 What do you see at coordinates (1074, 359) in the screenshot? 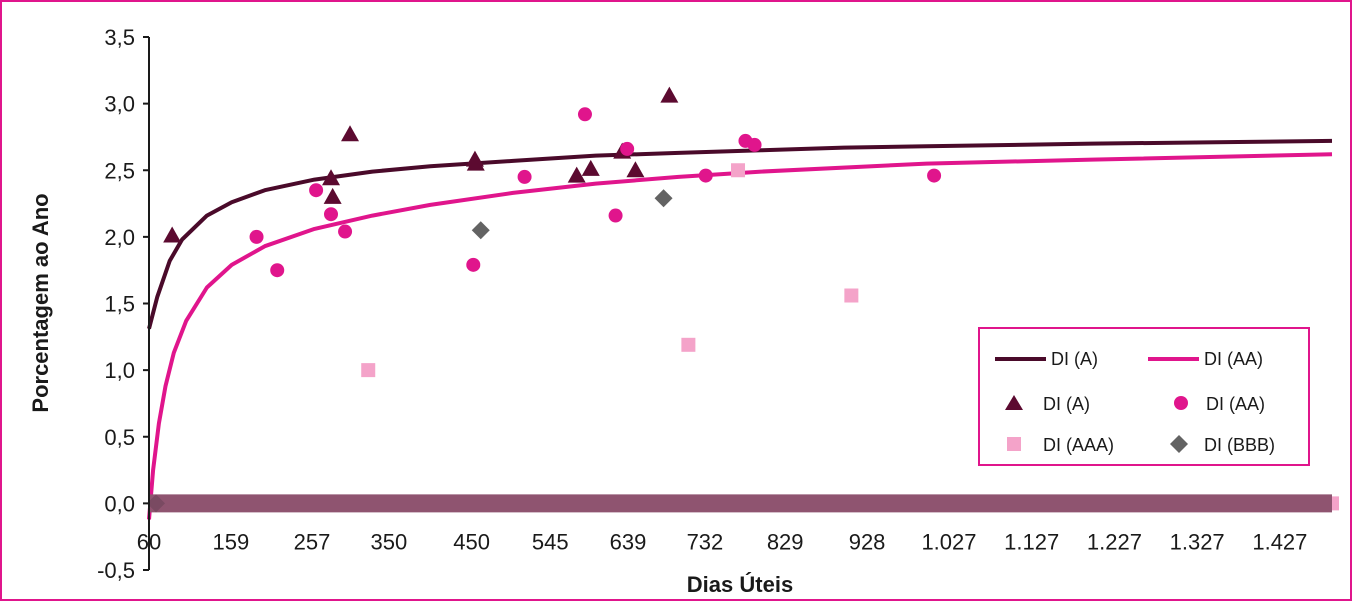
I see `legend-label-di-a-curve: DI (A)` at bounding box center [1074, 359].